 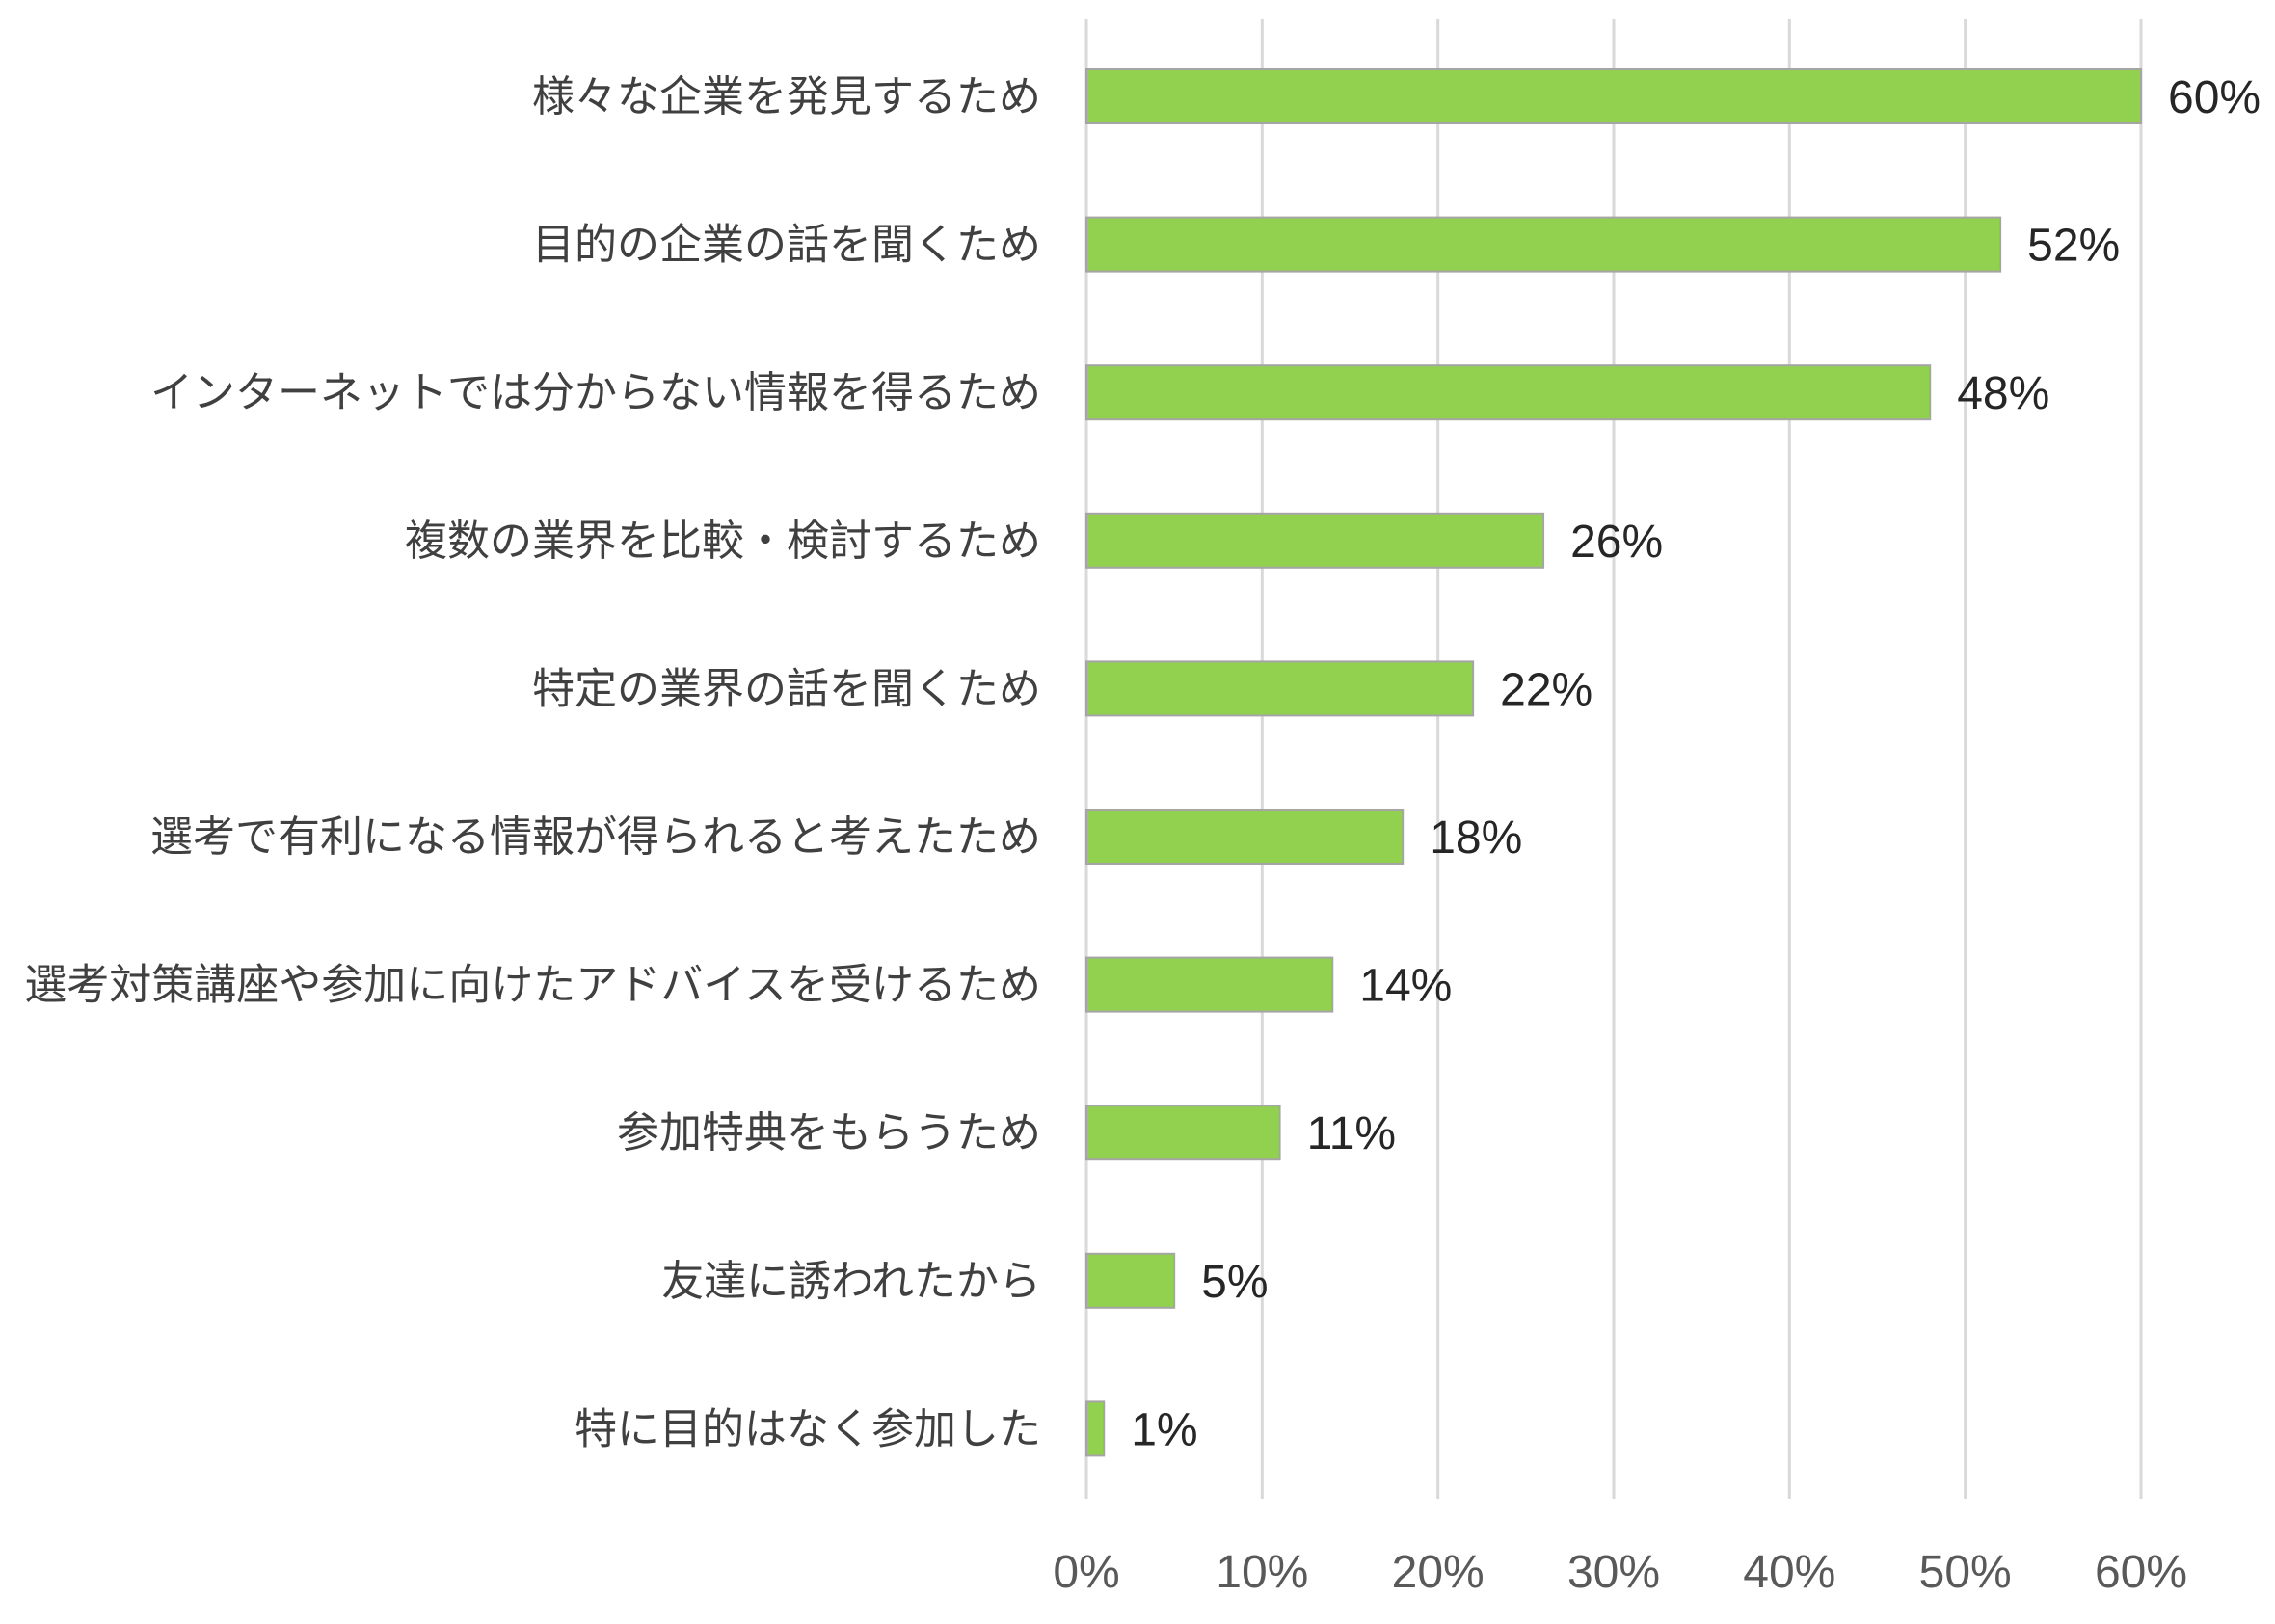 What do you see at coordinates (1476, 838) in the screenshot?
I see `data-label: 18%` at bounding box center [1476, 838].